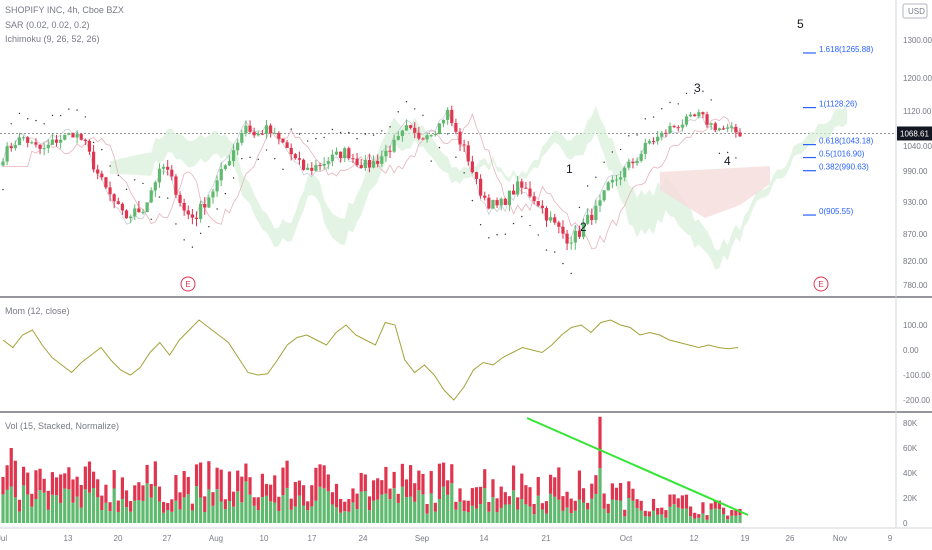 The image size is (932, 550). What do you see at coordinates (363, 538) in the screenshot?
I see `time-tick-label: 24` at bounding box center [363, 538].